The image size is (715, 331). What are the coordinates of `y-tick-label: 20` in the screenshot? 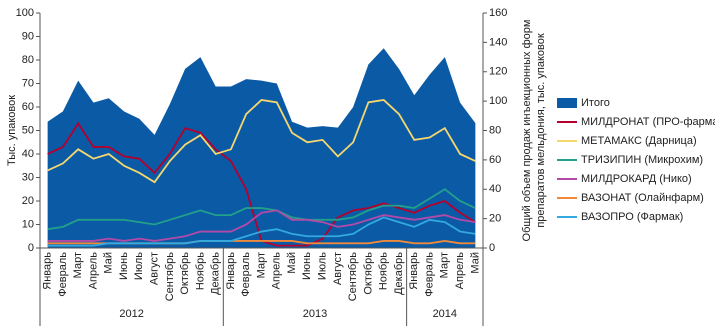 It's located at (28, 201).